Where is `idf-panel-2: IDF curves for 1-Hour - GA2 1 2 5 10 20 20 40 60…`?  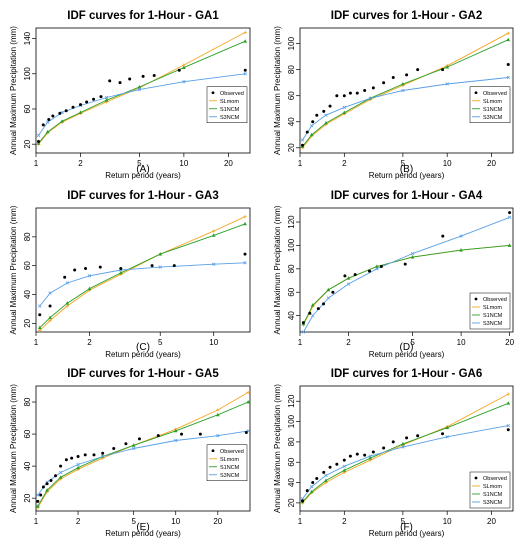 idf-panel-2: IDF curves for 1-Hour - GA2 1 2 5 10 20 20 40 60… is located at coordinates (393, 95).